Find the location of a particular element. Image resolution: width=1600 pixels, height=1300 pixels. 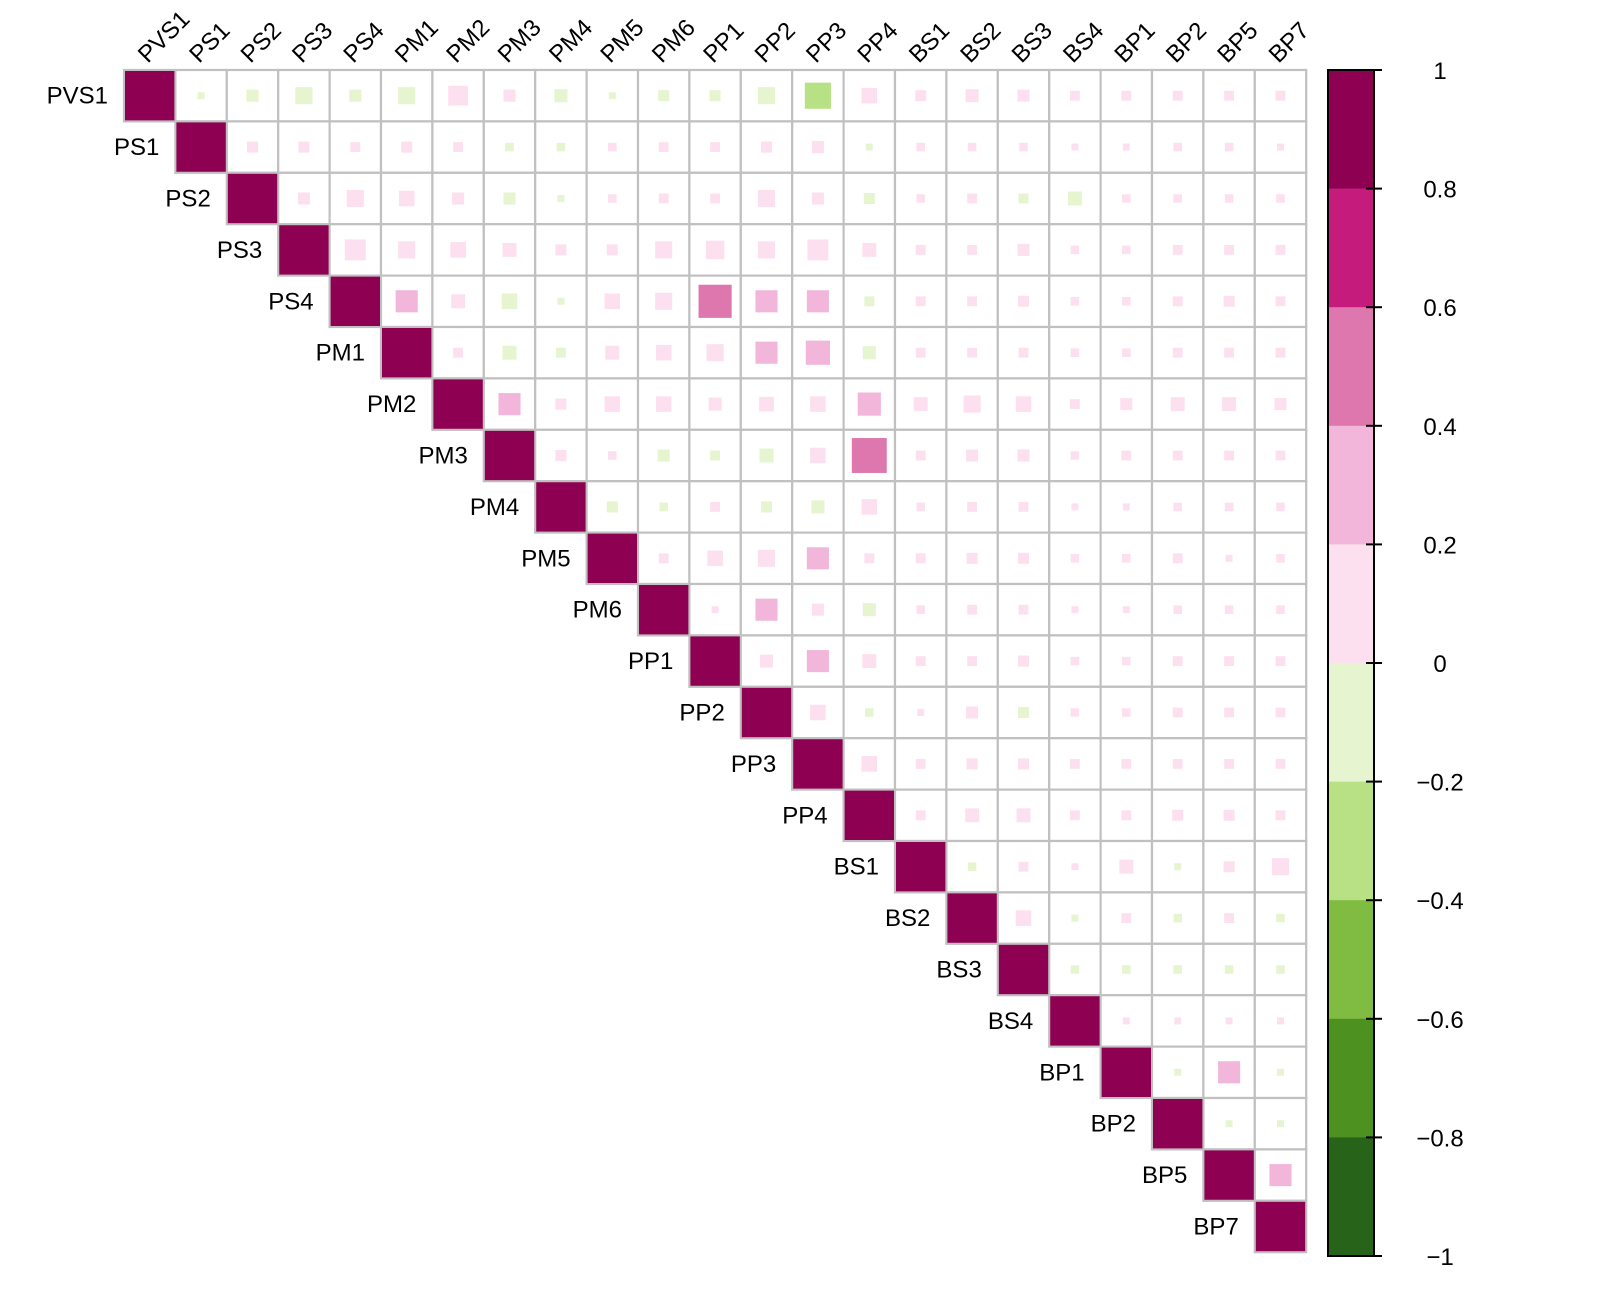

cell-PS2-PM6 is located at coordinates (663, 198).